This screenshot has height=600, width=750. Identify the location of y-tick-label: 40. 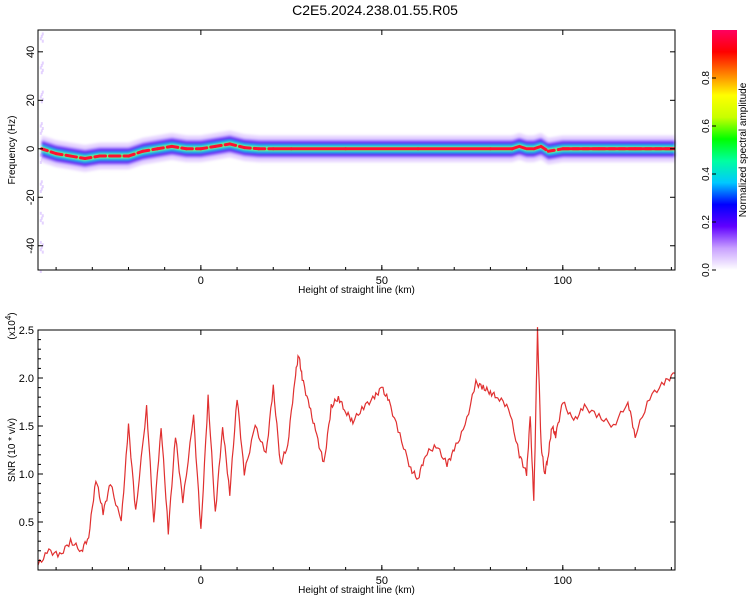
(31, 52).